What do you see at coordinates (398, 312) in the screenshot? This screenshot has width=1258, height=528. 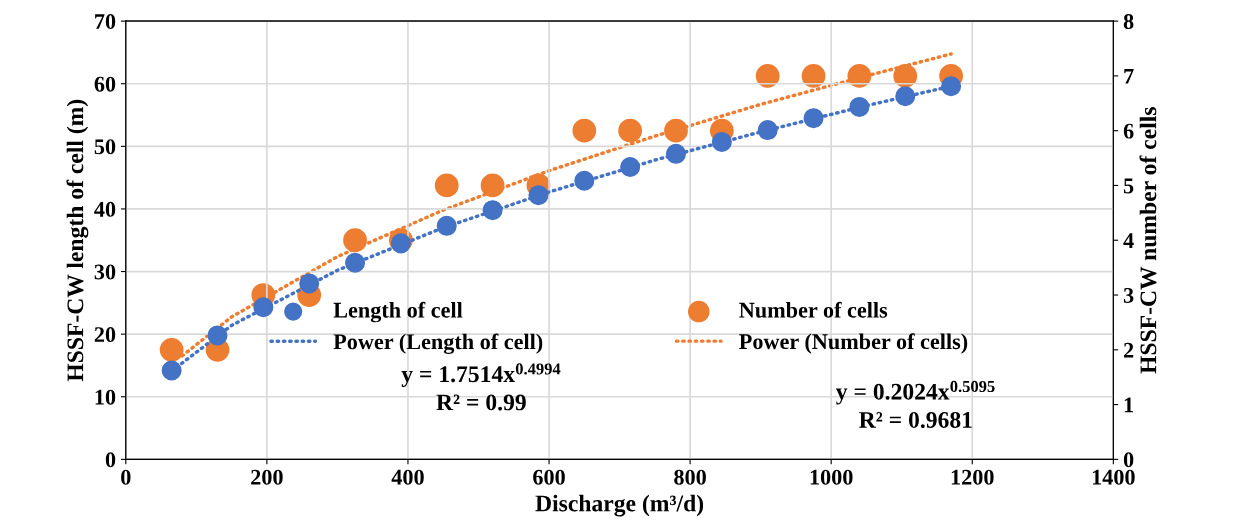 I see `legend-label: Length of cell` at bounding box center [398, 312].